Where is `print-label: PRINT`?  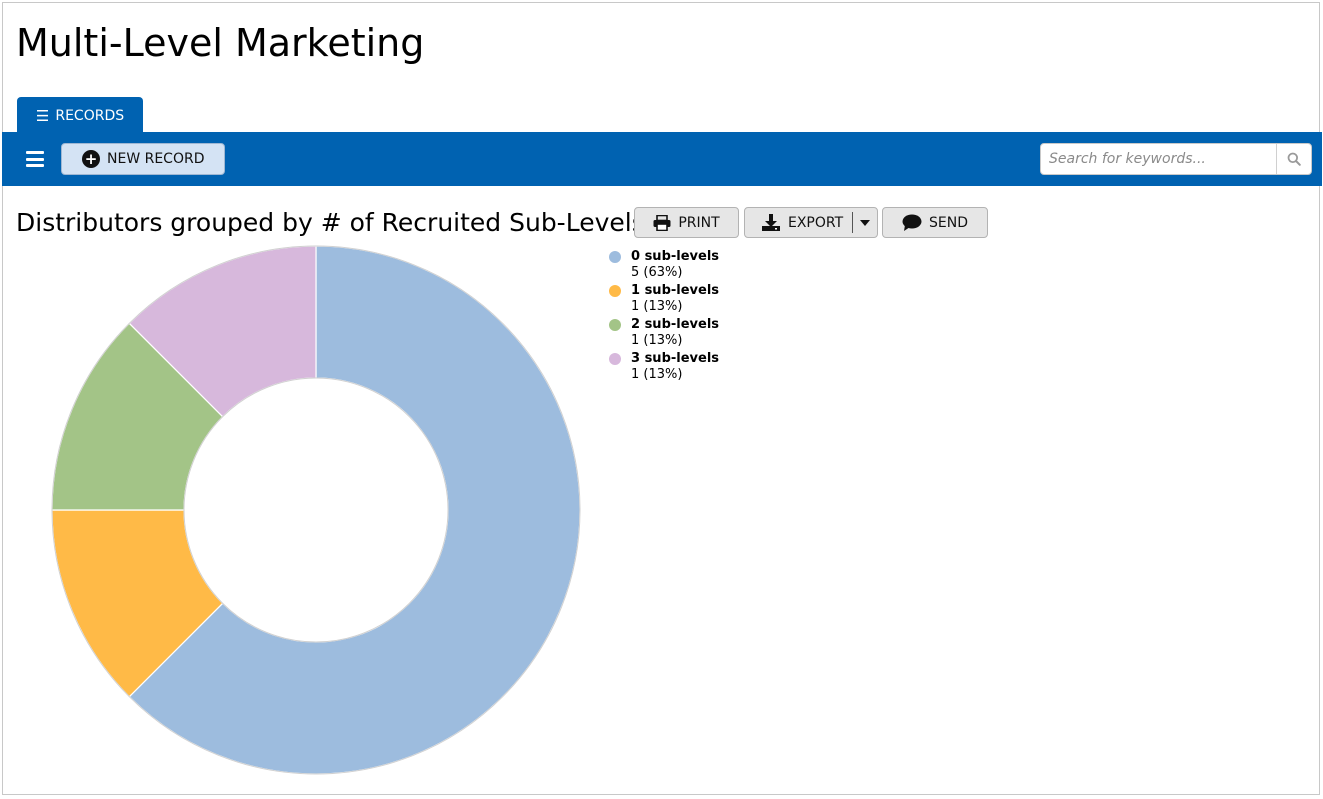 print-label: PRINT is located at coordinates (699, 222).